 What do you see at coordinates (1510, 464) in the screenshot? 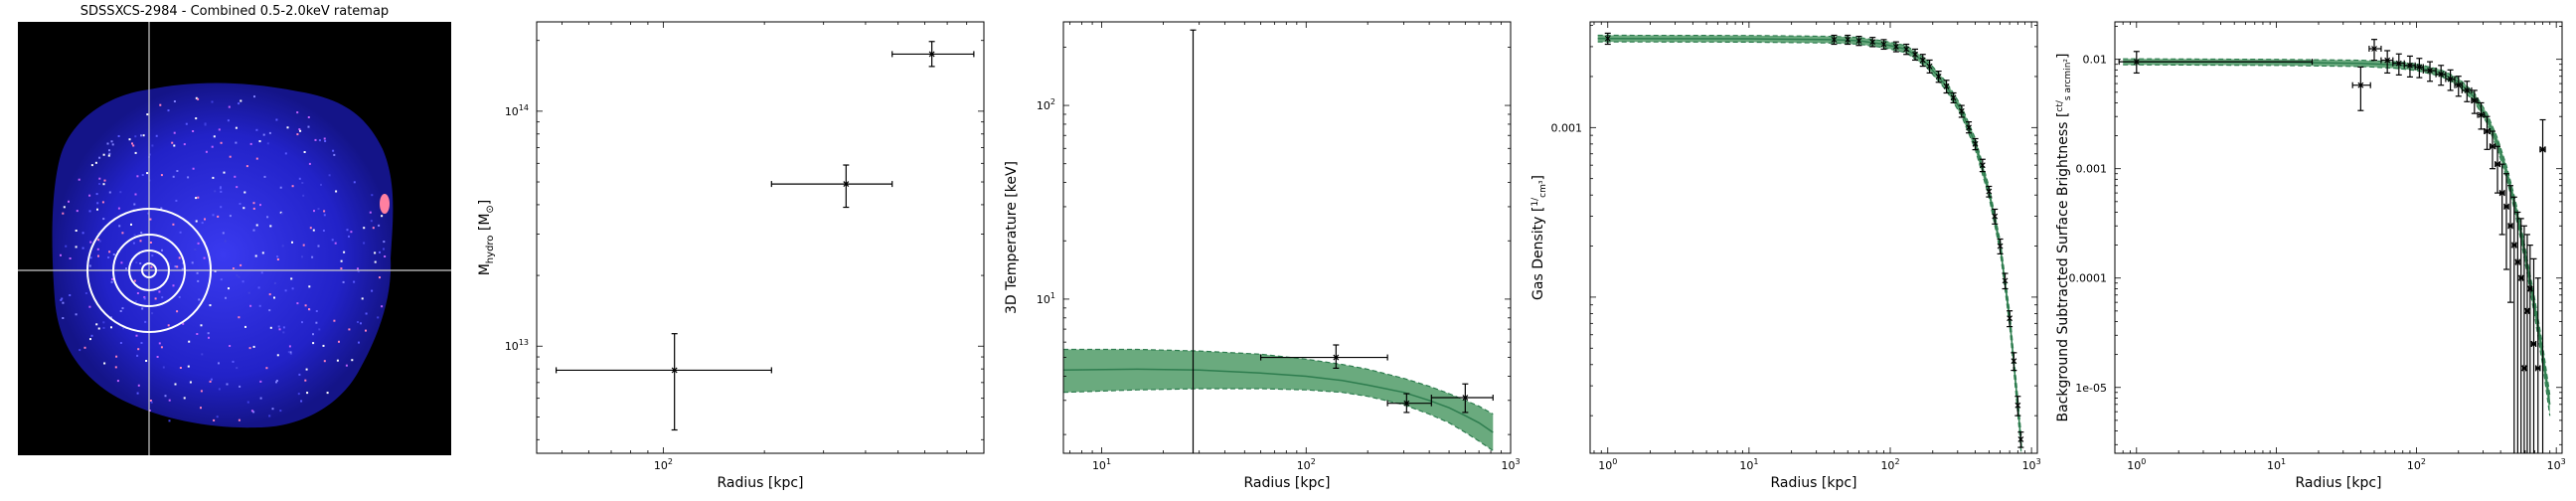
I see `x-tick-label: 10³` at bounding box center [1510, 464].